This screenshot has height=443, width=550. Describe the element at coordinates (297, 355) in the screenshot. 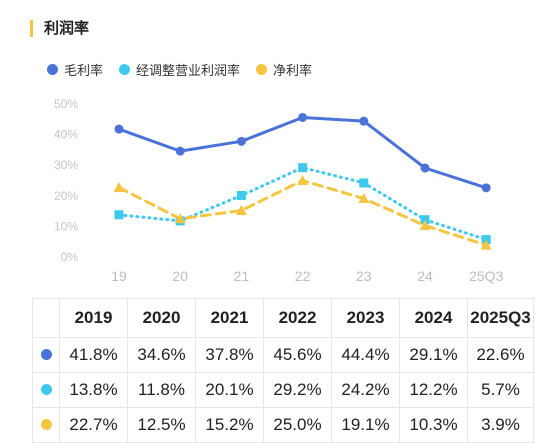

I see `table-cell: 45.6%` at that location.